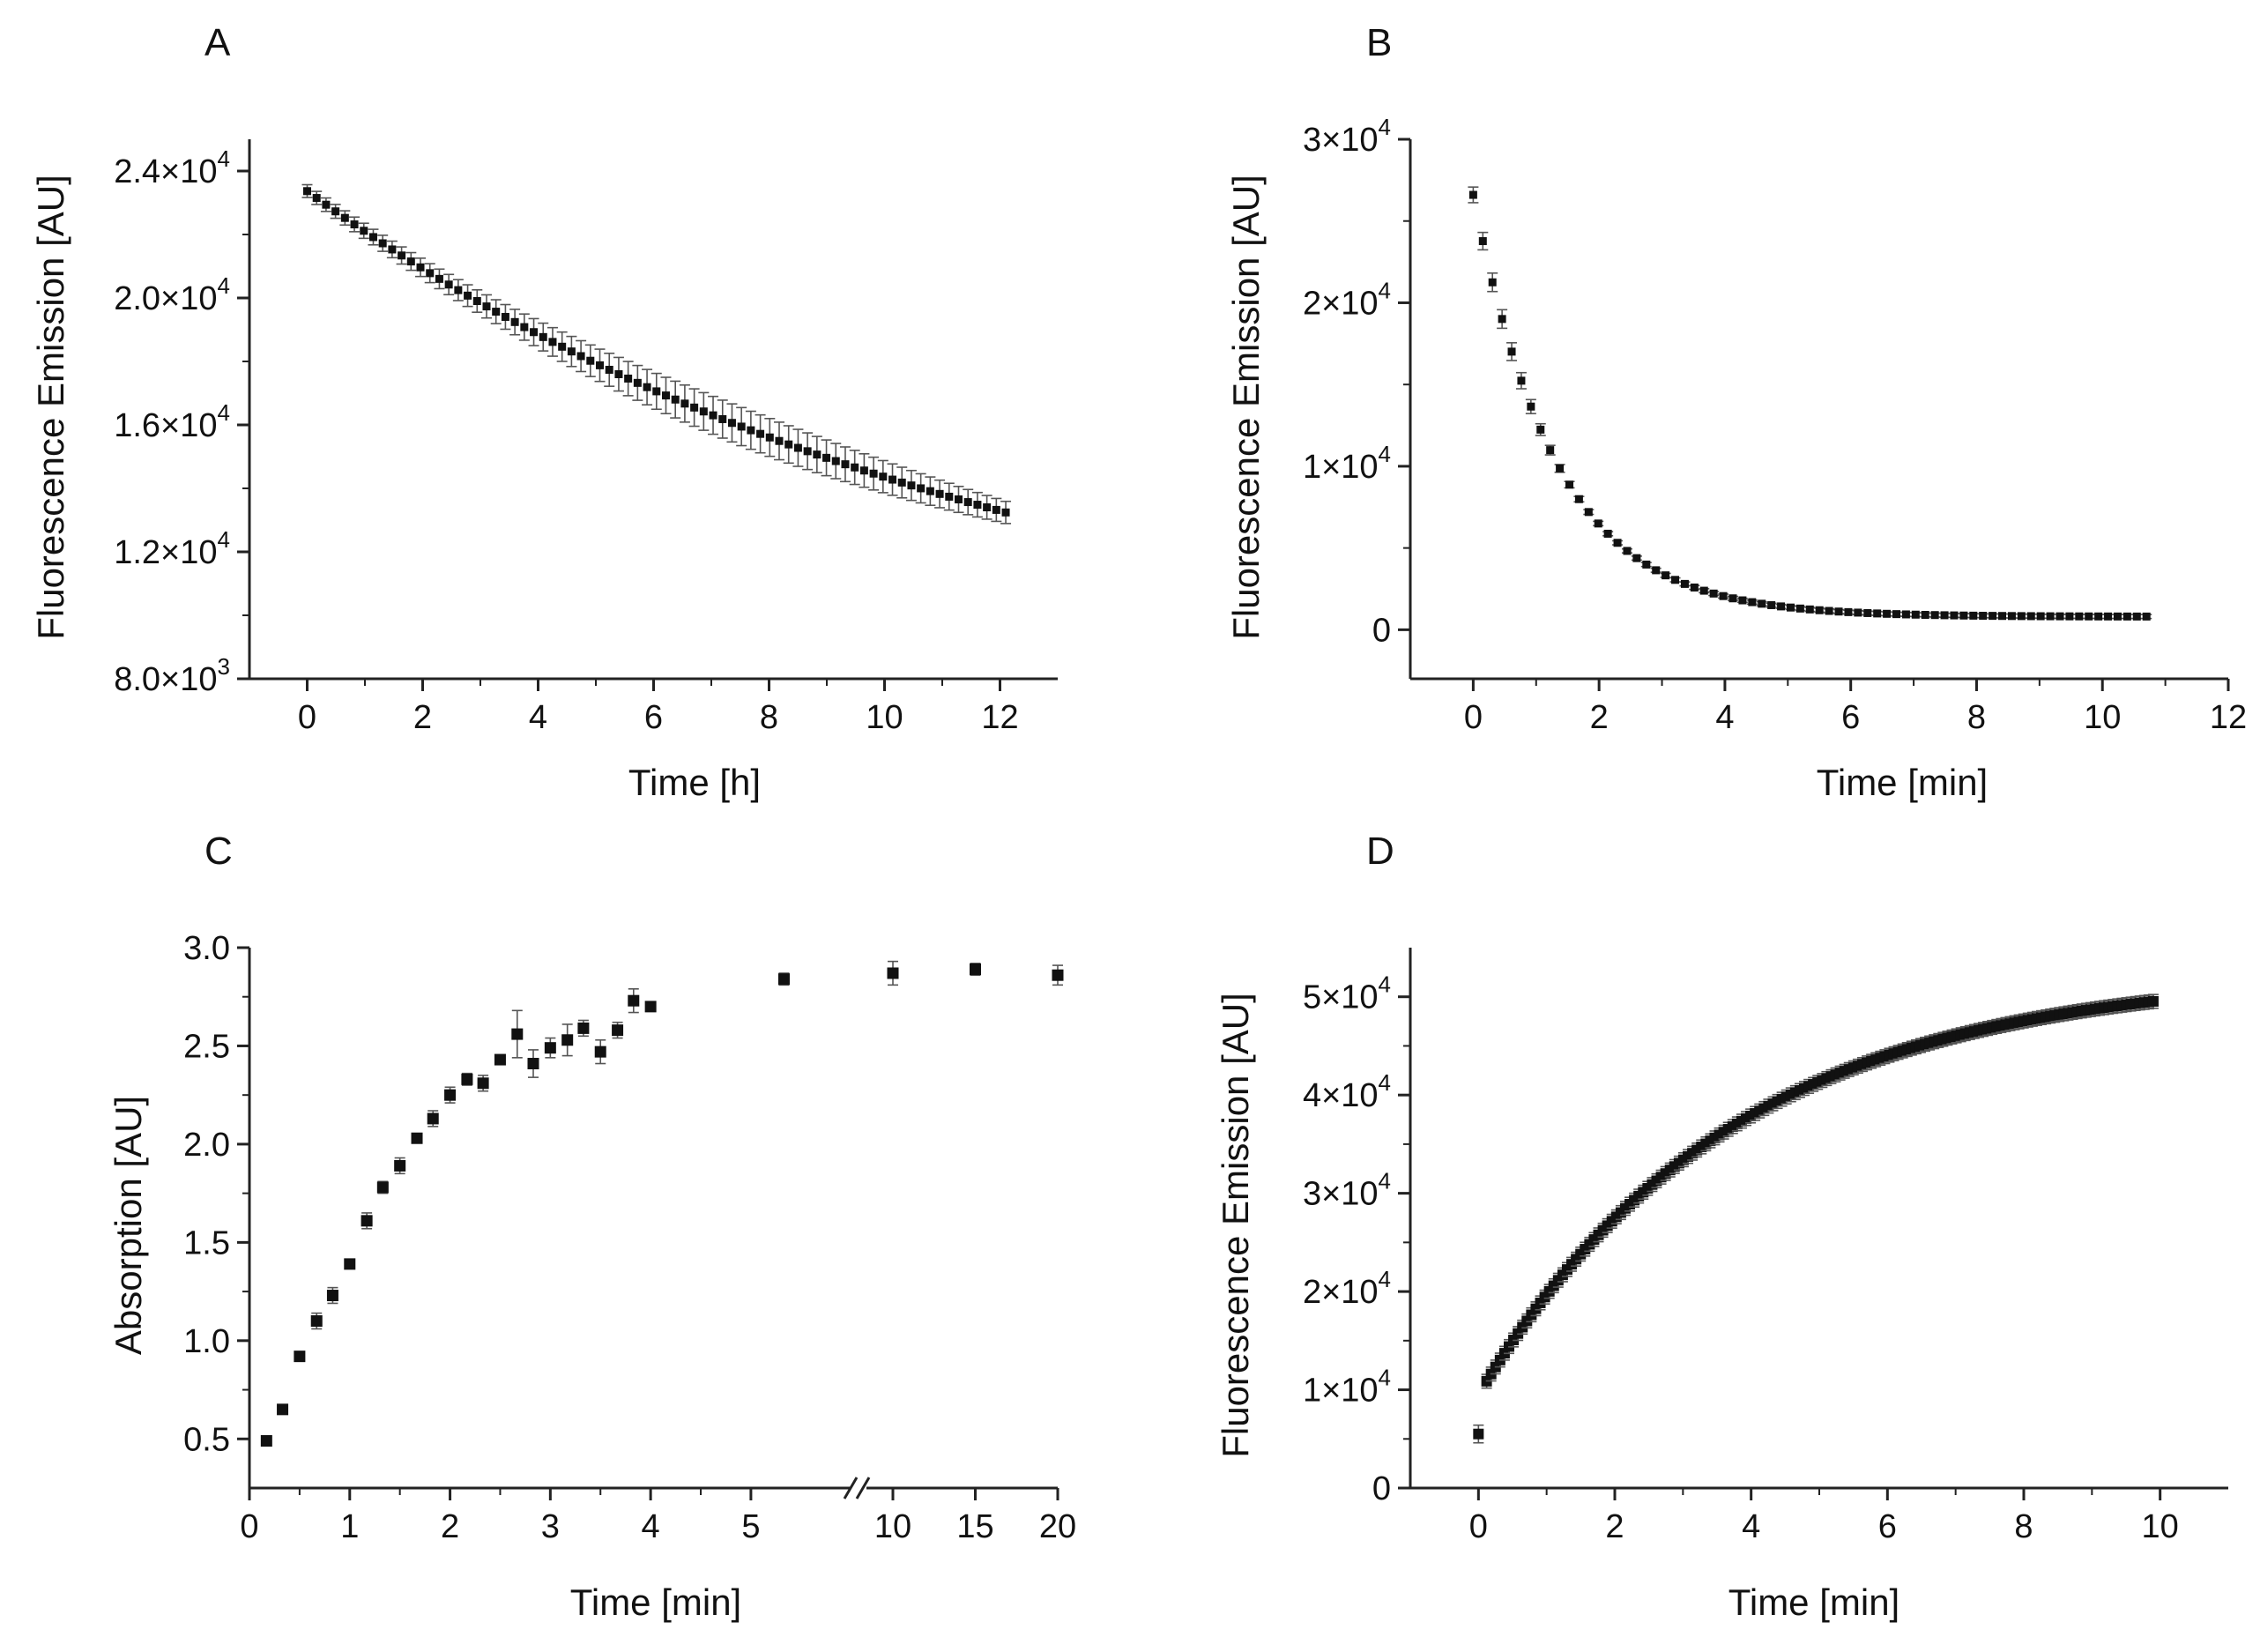  I want to click on y-tick-label: 3.0, so click(206, 948).